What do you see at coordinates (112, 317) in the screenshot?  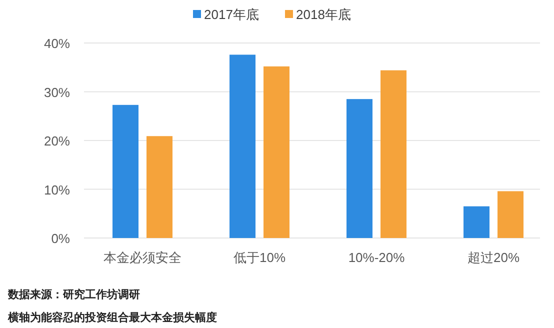 I see `text: 横轴为能容忍的投资组合最大本金损失幅度` at bounding box center [112, 317].